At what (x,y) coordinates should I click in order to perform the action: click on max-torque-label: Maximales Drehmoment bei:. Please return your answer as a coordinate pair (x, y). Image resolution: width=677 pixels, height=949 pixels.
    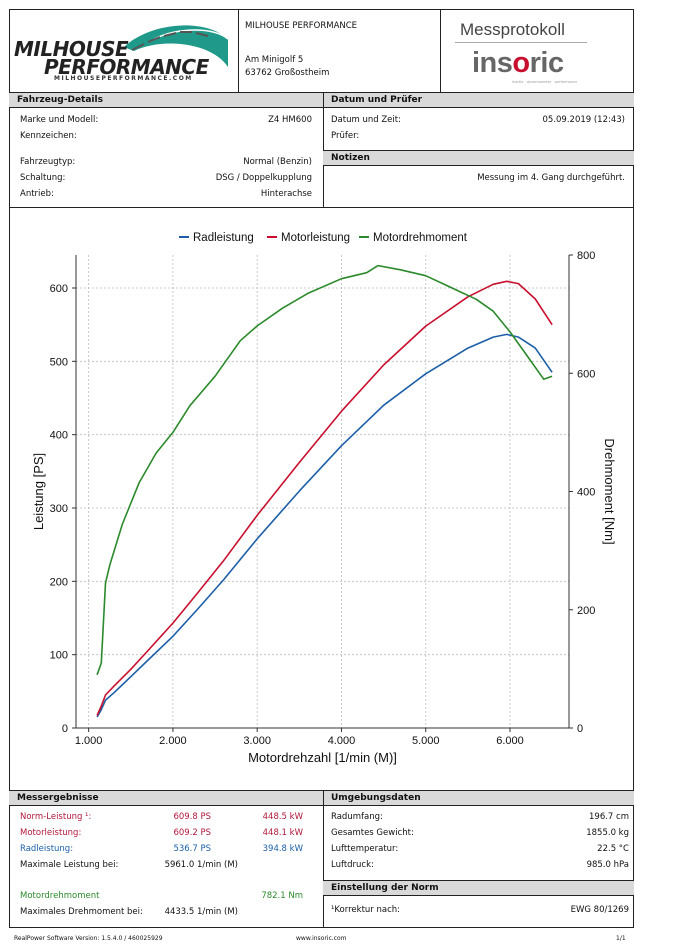
    Looking at the image, I should click on (81, 912).